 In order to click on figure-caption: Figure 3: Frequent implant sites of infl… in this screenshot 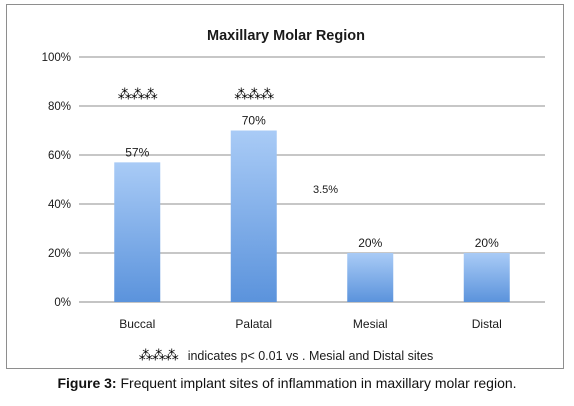, I will do `click(287, 383)`.